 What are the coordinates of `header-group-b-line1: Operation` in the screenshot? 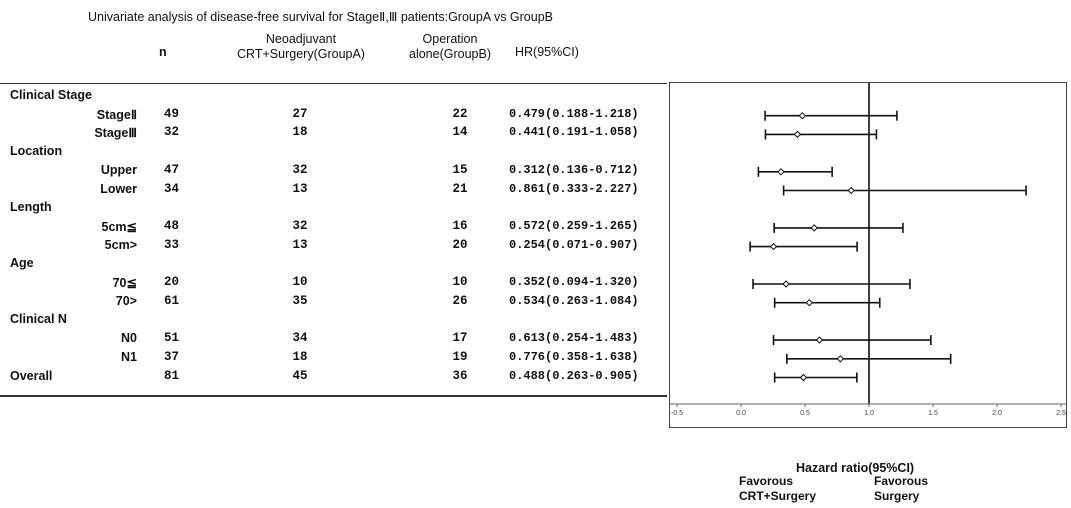 It's located at (450, 39).